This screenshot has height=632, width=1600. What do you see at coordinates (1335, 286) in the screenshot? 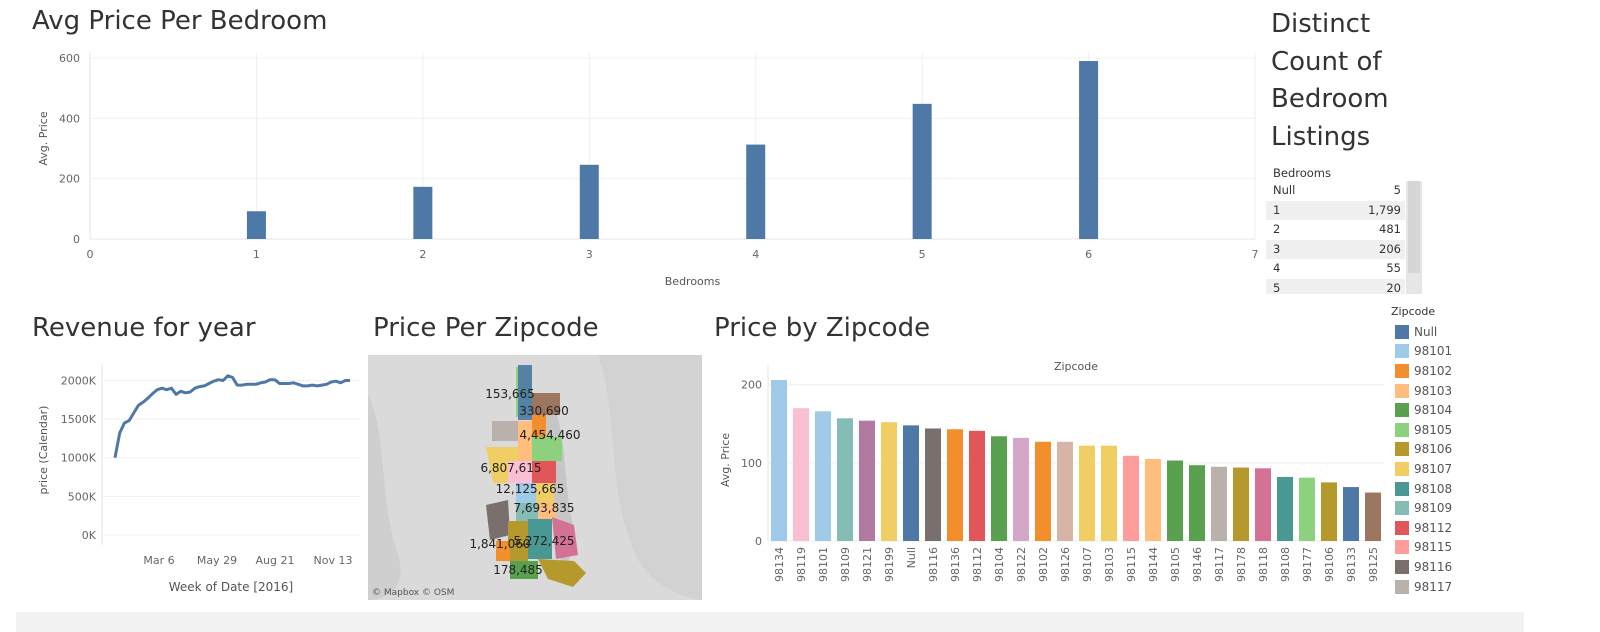
I see `table-row: 5 20` at bounding box center [1335, 286].